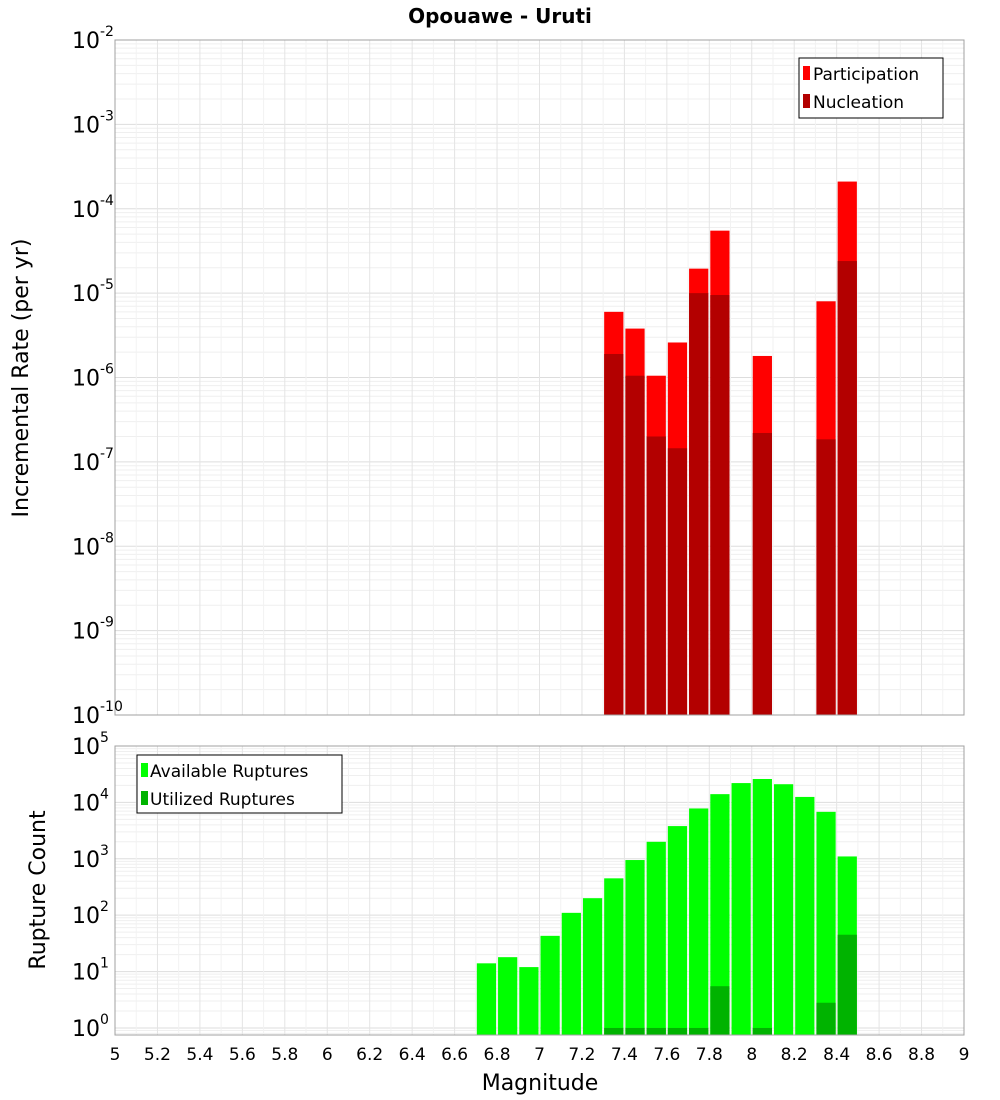  I want to click on bottom-y-tick-labels: 10⁰ 10¹ 10² 10³ 10⁴ 10⁵, so click(90, 886).